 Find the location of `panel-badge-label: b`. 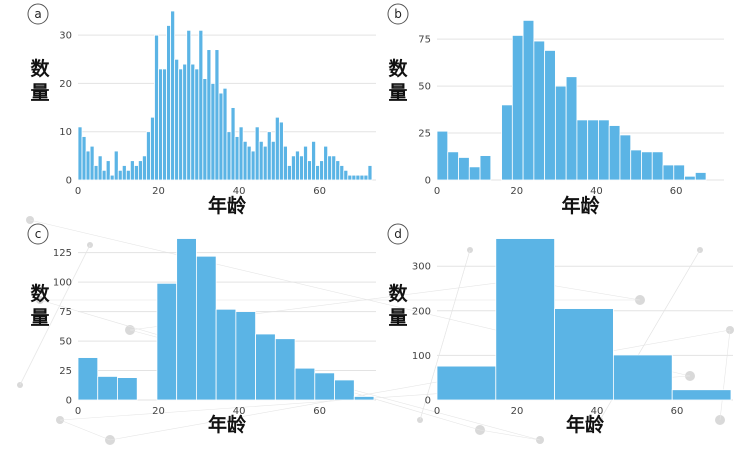

panel-badge-label: b is located at coordinates (398, 14).